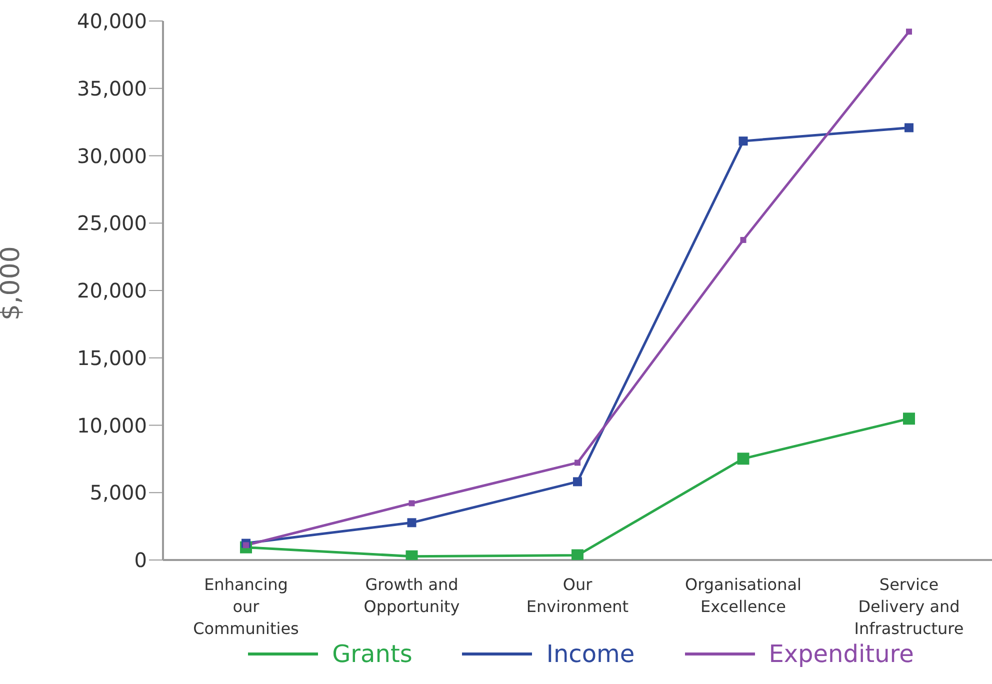 This screenshot has height=684, width=992. What do you see at coordinates (577, 595) in the screenshot?
I see `x-tick-label: Our Environment` at bounding box center [577, 595].